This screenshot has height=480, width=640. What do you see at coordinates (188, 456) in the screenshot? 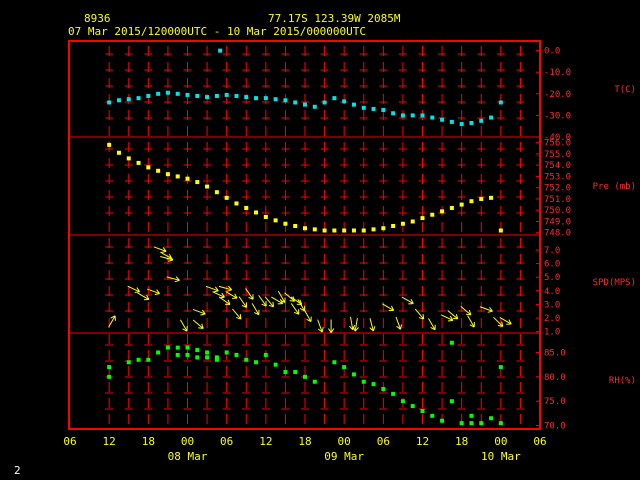
I see `day-label: 08 Mar` at bounding box center [188, 456].